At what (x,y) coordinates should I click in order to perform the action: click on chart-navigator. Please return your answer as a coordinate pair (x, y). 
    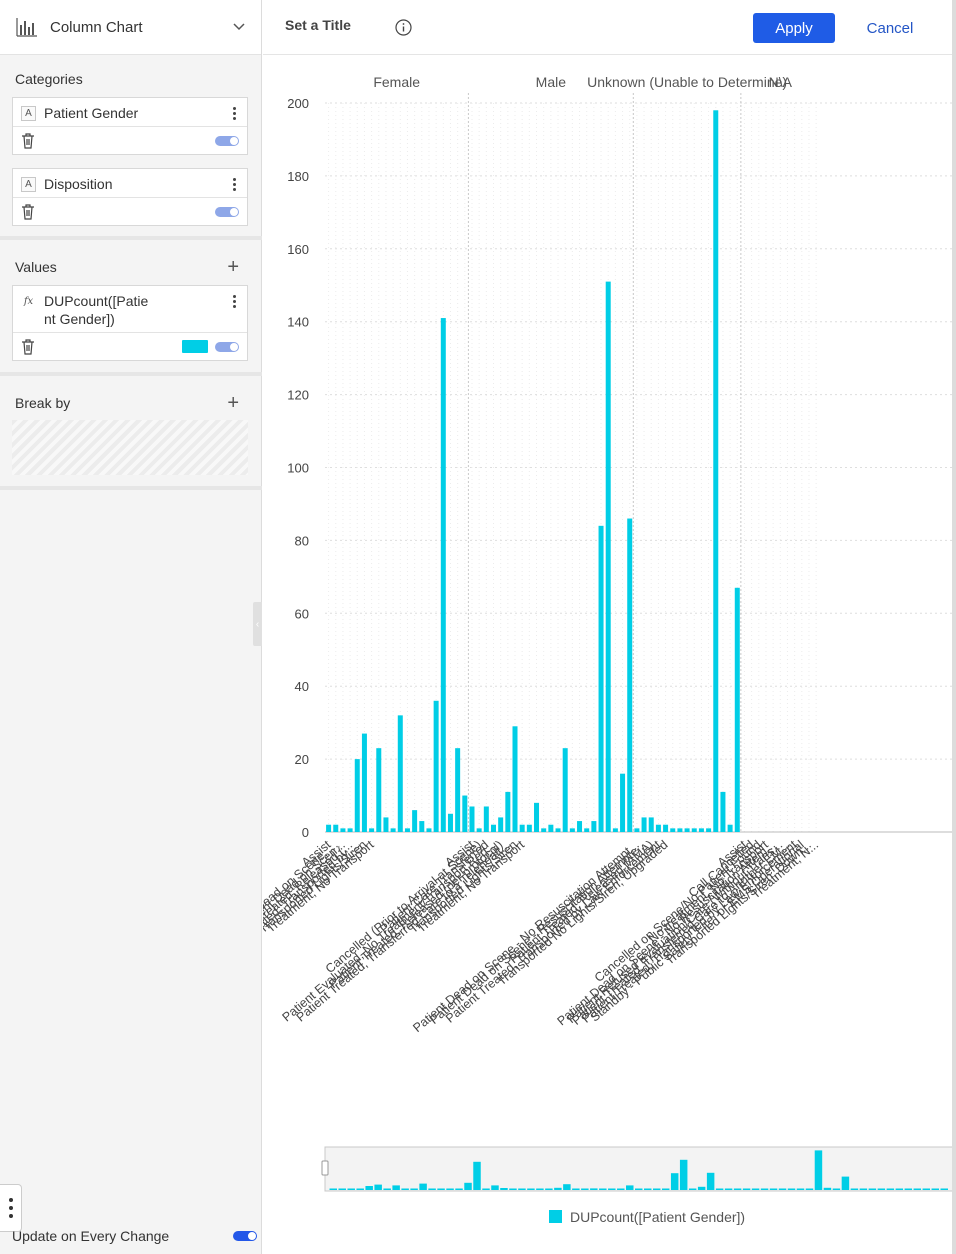
    Looking at the image, I should click on (637, 1169).